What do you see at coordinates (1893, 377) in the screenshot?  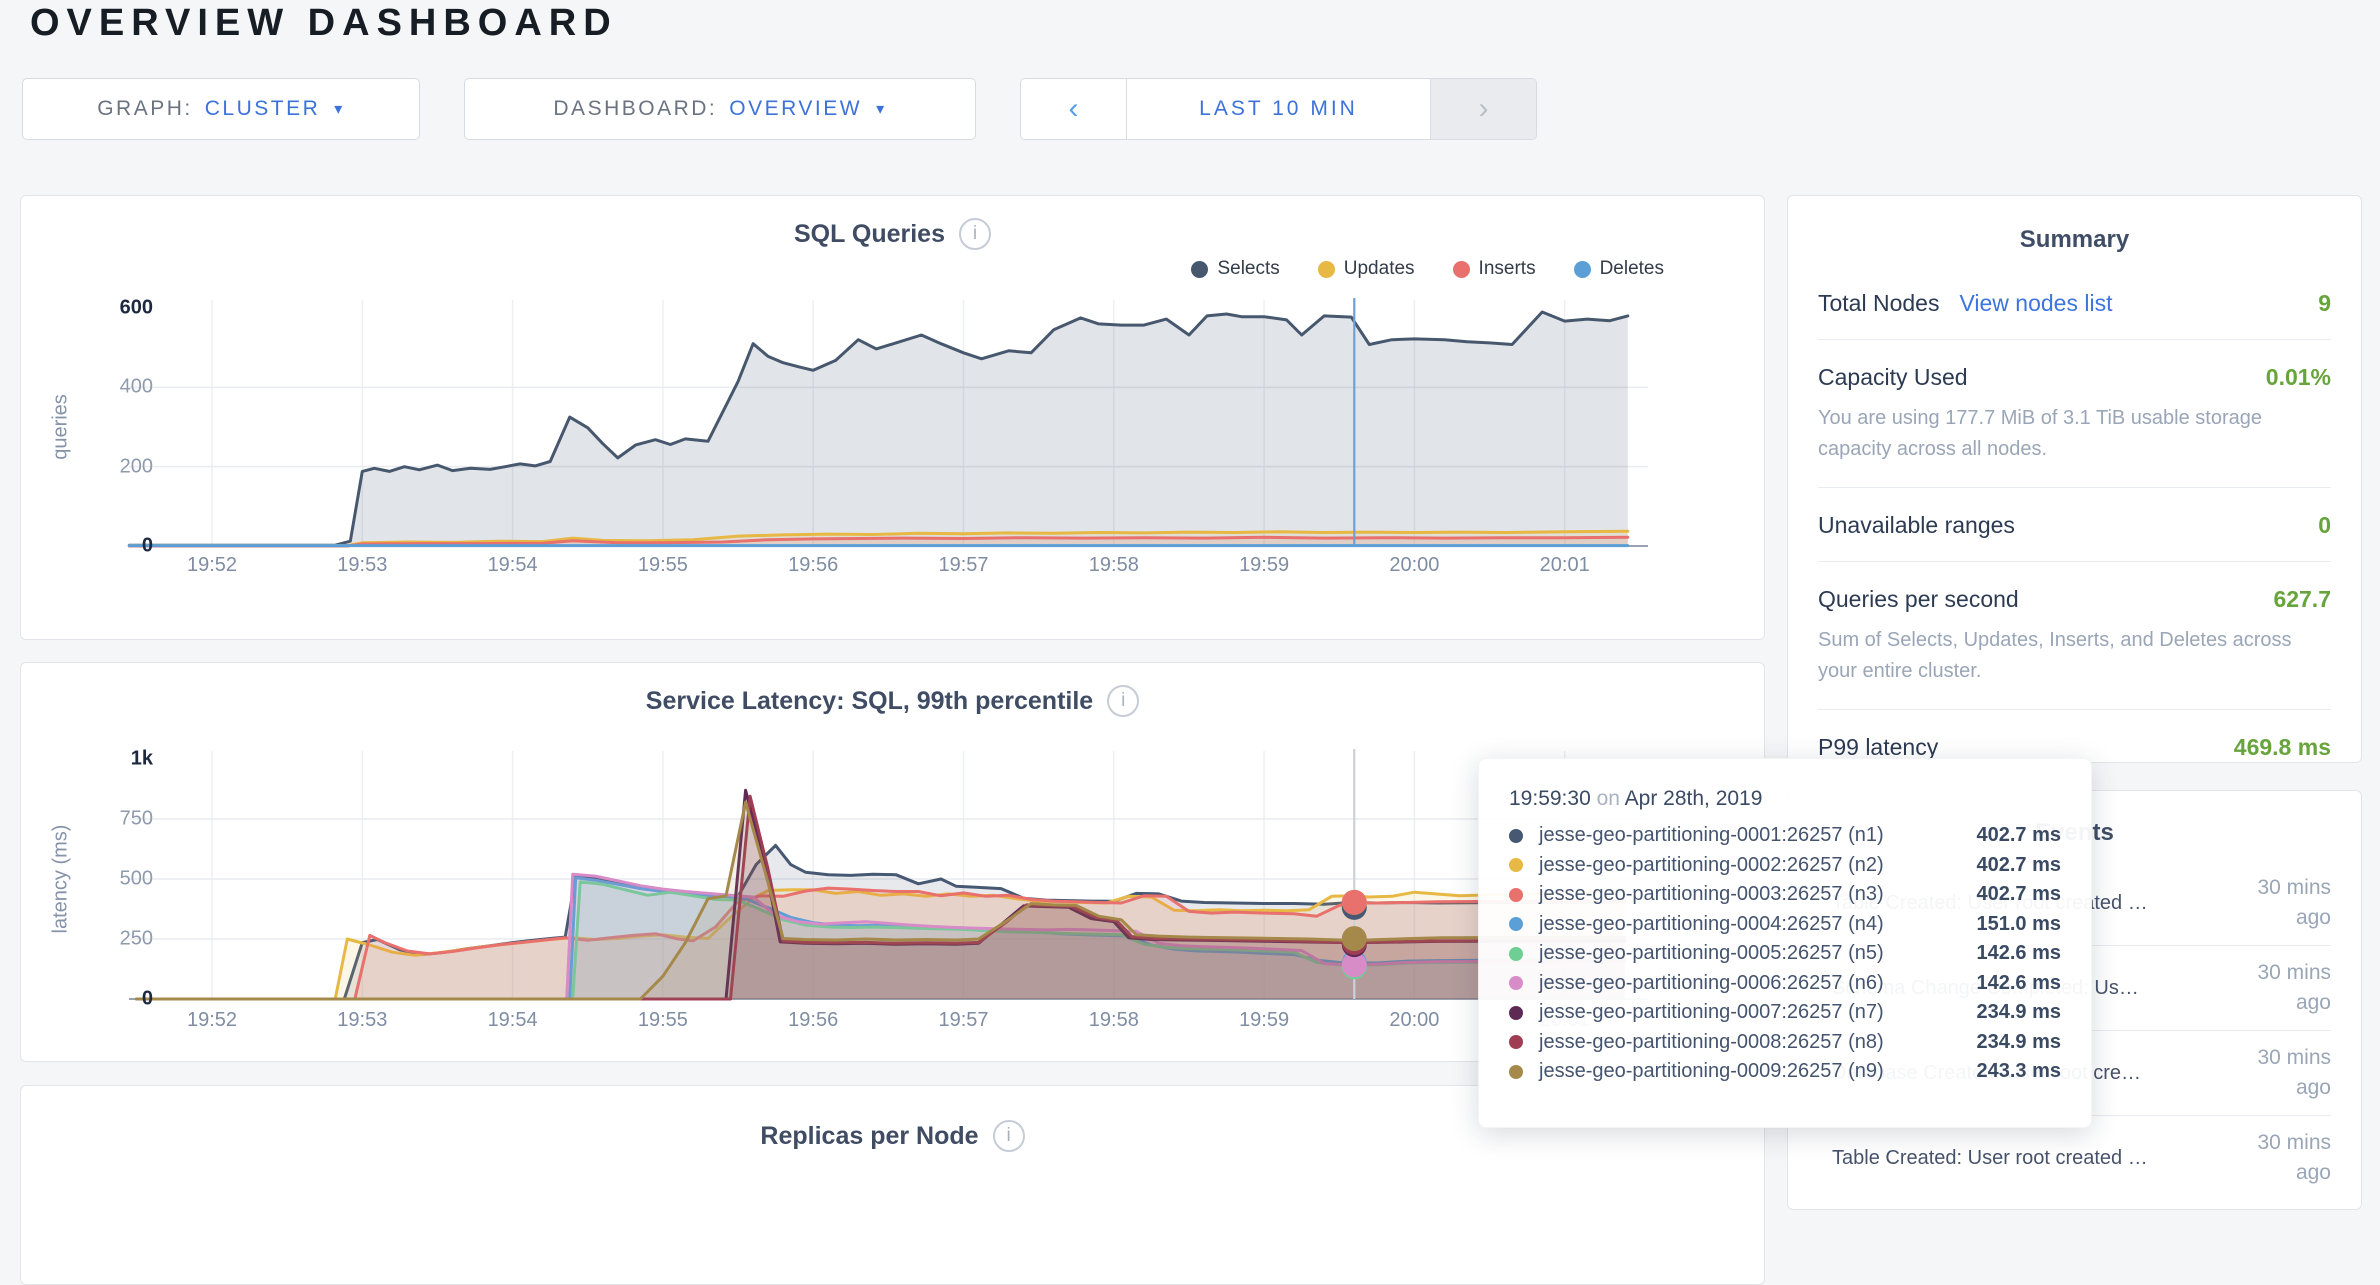 I see `capacity-used-label: Capacity Used` at bounding box center [1893, 377].